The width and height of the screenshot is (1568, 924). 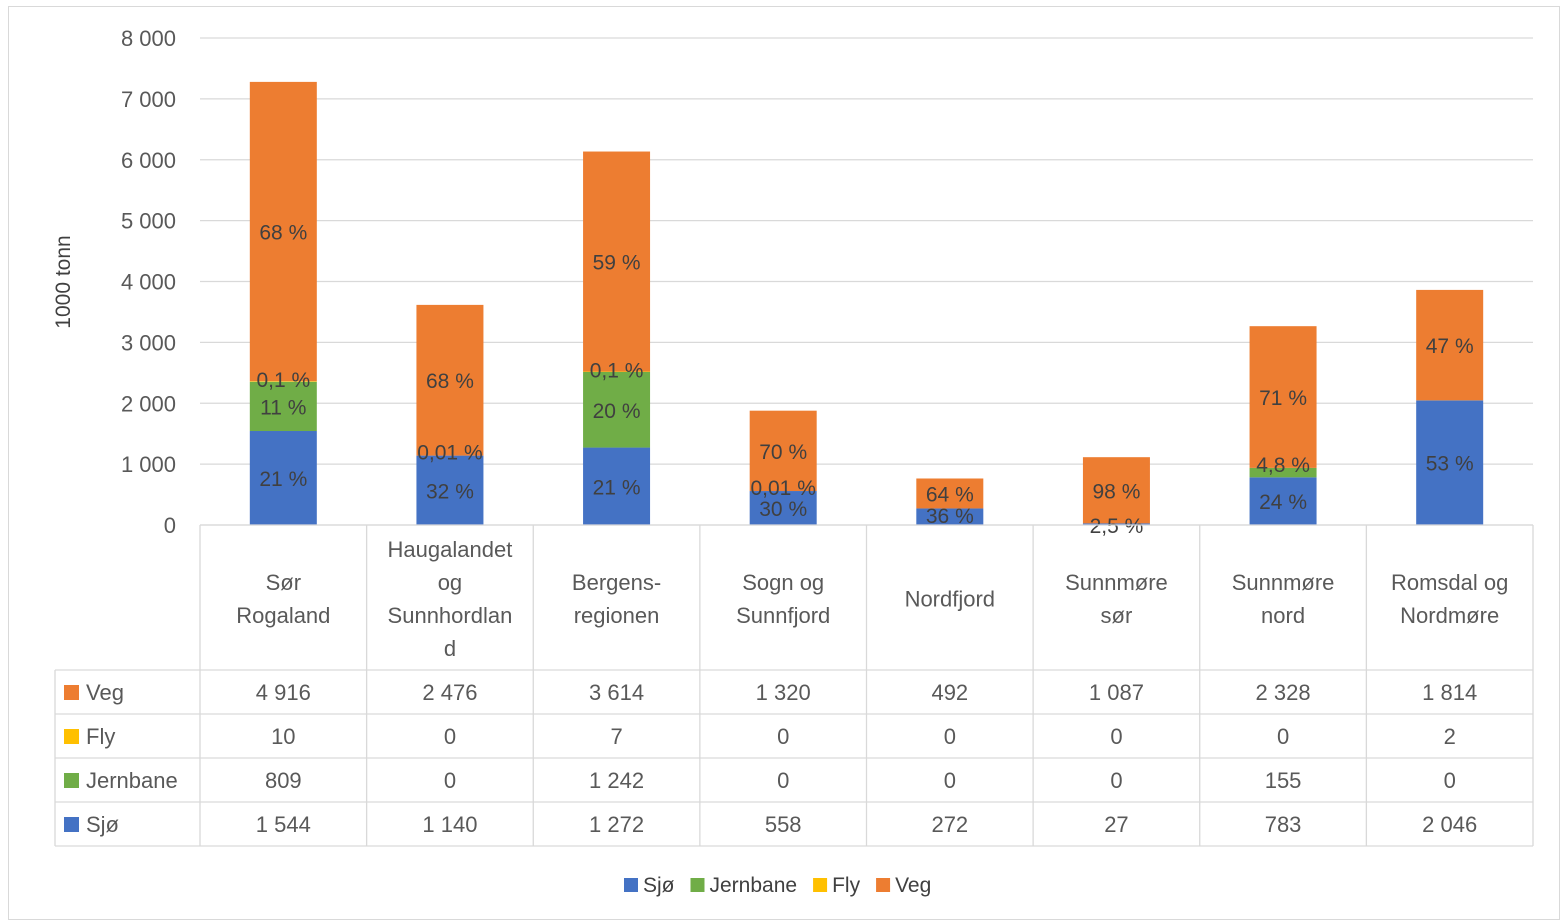 I want to click on data-label-veg: 59 %, so click(x=617, y=263).